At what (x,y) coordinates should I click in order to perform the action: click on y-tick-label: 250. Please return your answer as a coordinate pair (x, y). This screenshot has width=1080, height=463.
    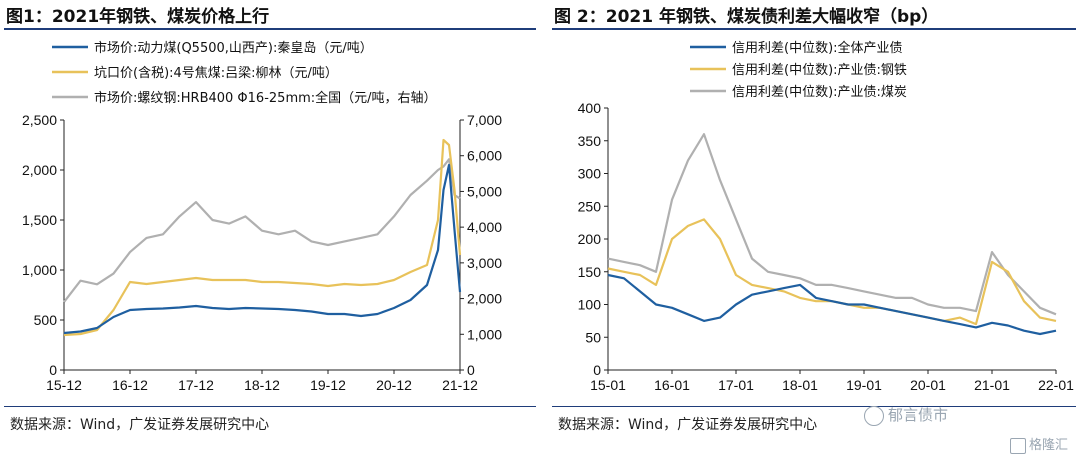
    Looking at the image, I should click on (590, 206).